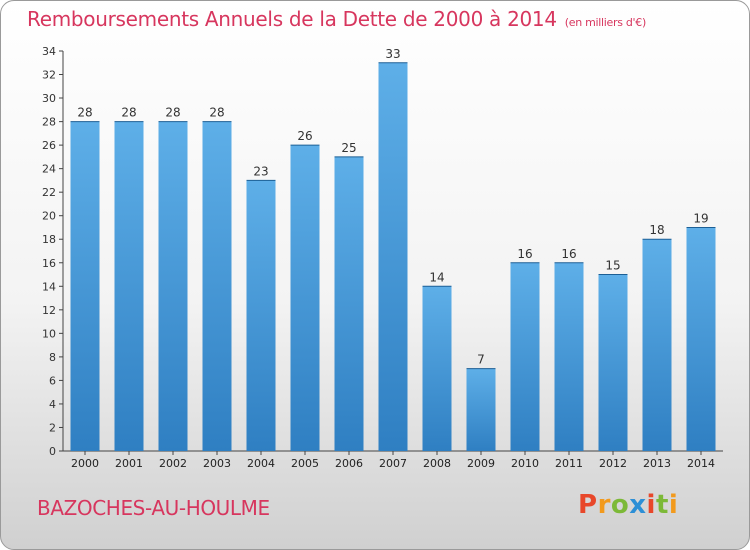 This screenshot has width=750, height=550. What do you see at coordinates (49, 286) in the screenshot?
I see `y-tick-label: 14` at bounding box center [49, 286].